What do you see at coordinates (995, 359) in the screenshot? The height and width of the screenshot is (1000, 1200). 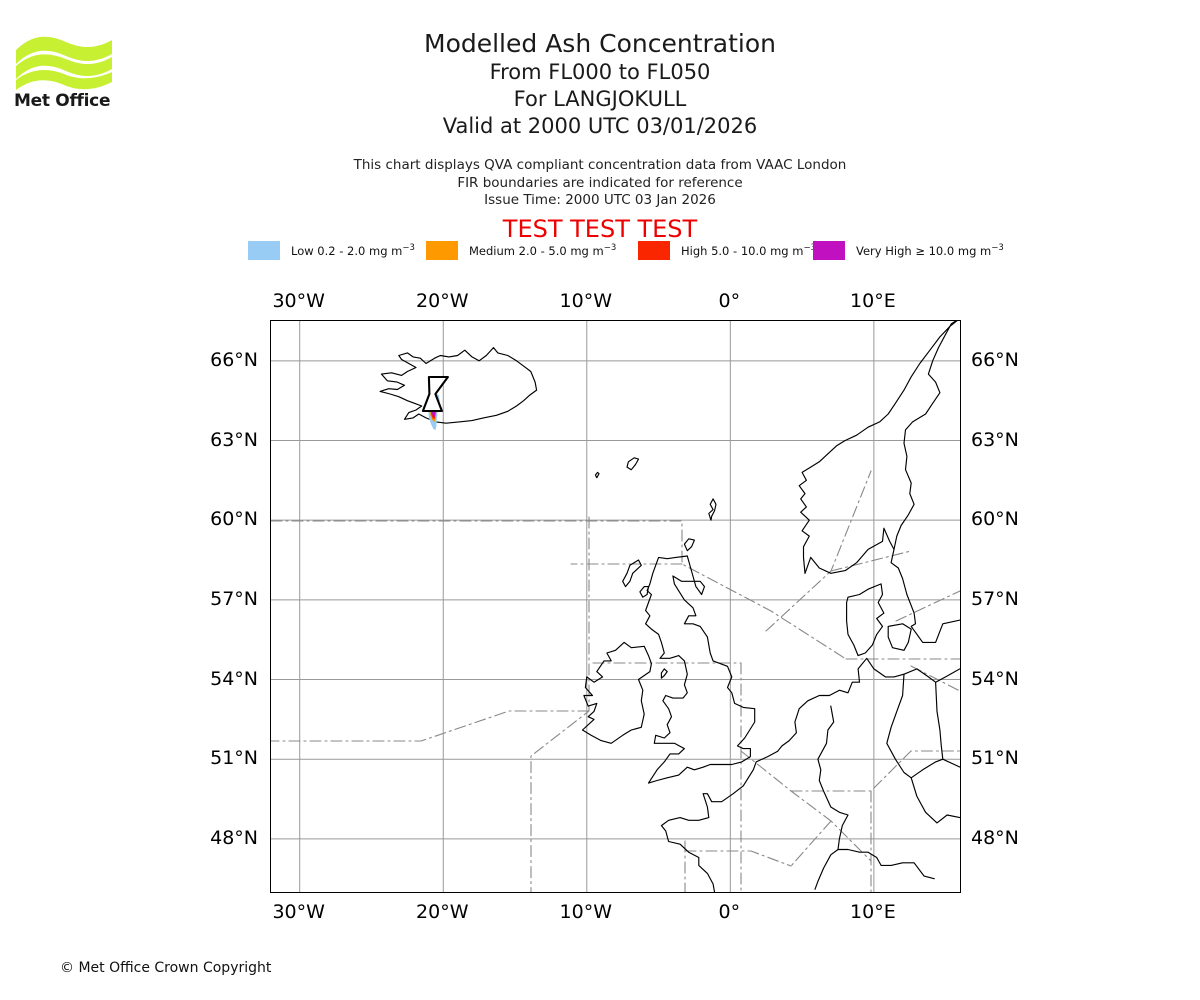 I see `lat-tick-right-66°N: 66°N` at bounding box center [995, 359].